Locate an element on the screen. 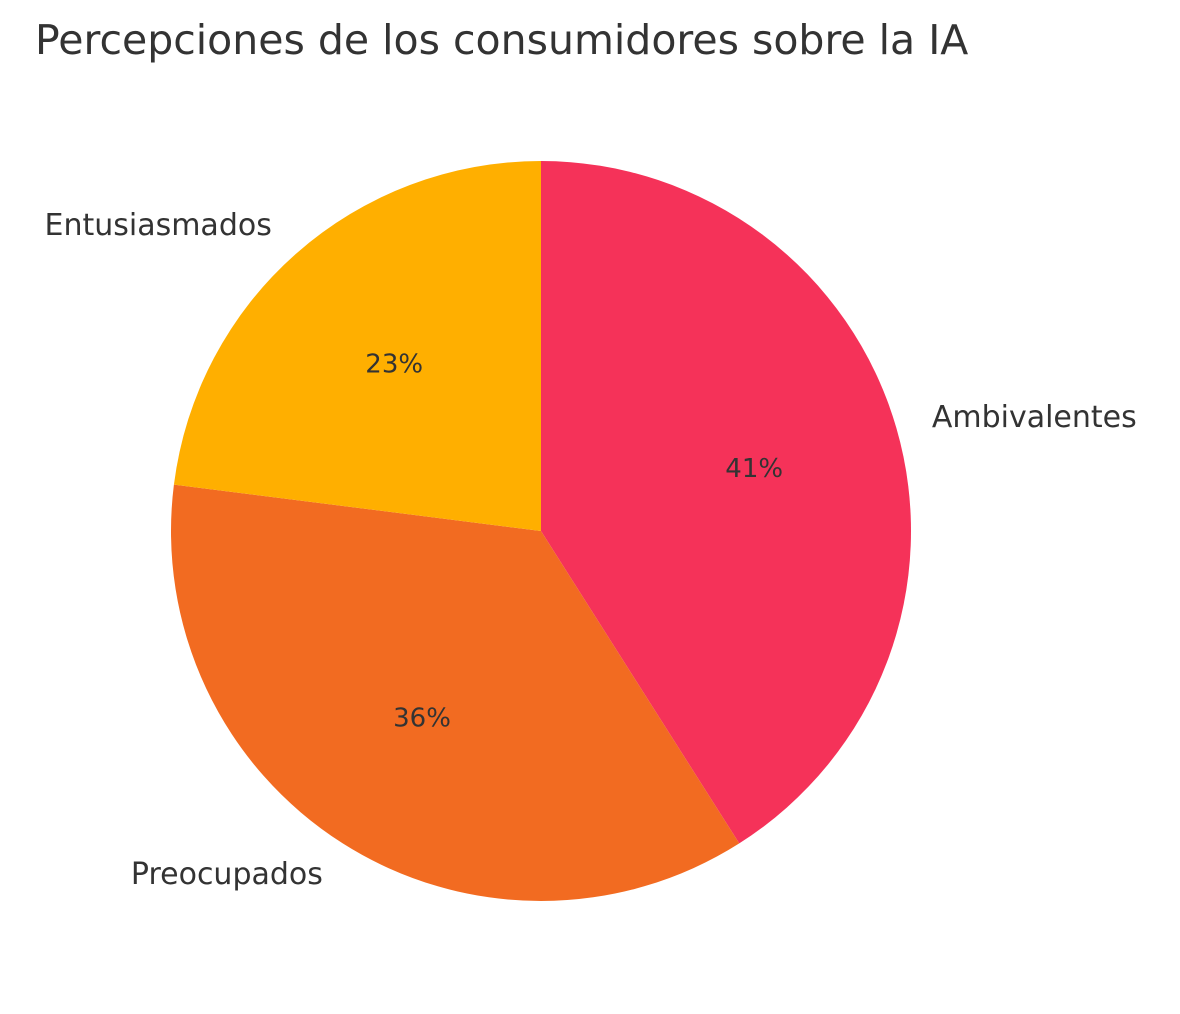 The image size is (1180, 1014). slice-label: Entusiasmados is located at coordinates (157, 225).